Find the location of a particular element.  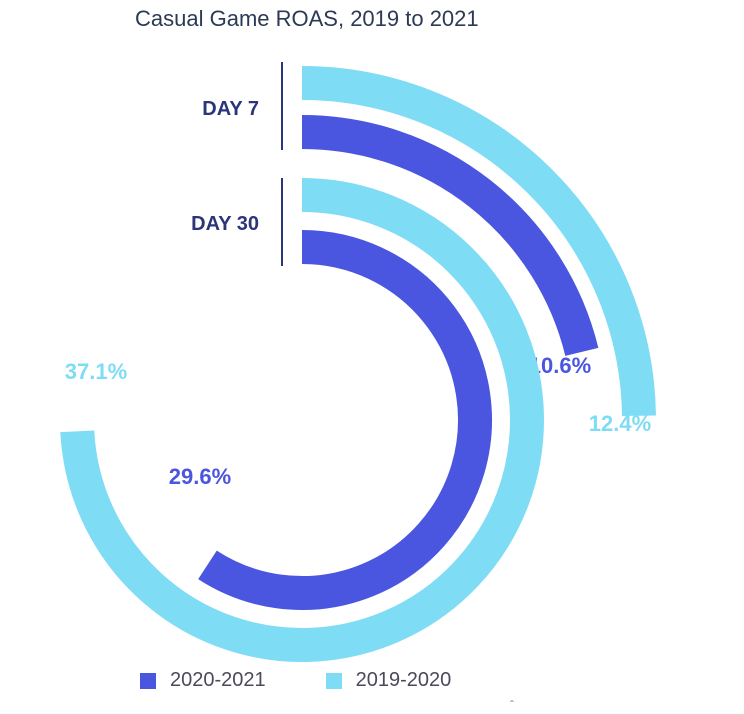

chart-legend: 2020-2021 2019-2020 is located at coordinates (325, 680).